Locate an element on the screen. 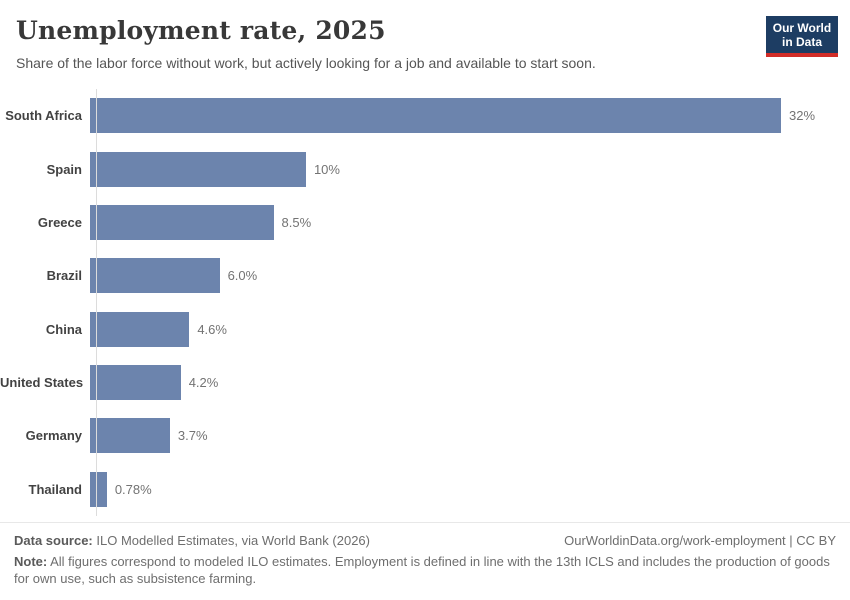 The width and height of the screenshot is (850, 600). bar-row: Thailand 0.78% is located at coordinates (425, 489).